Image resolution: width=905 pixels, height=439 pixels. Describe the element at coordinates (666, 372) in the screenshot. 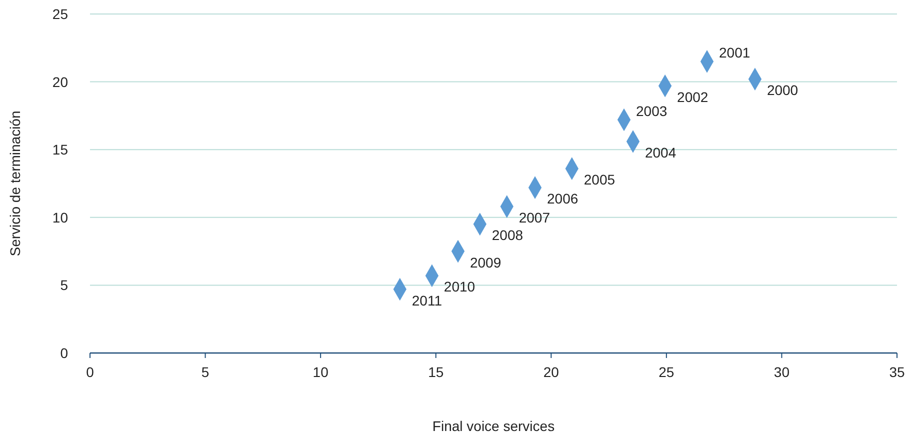

I see `x-tick-label: 25` at that location.